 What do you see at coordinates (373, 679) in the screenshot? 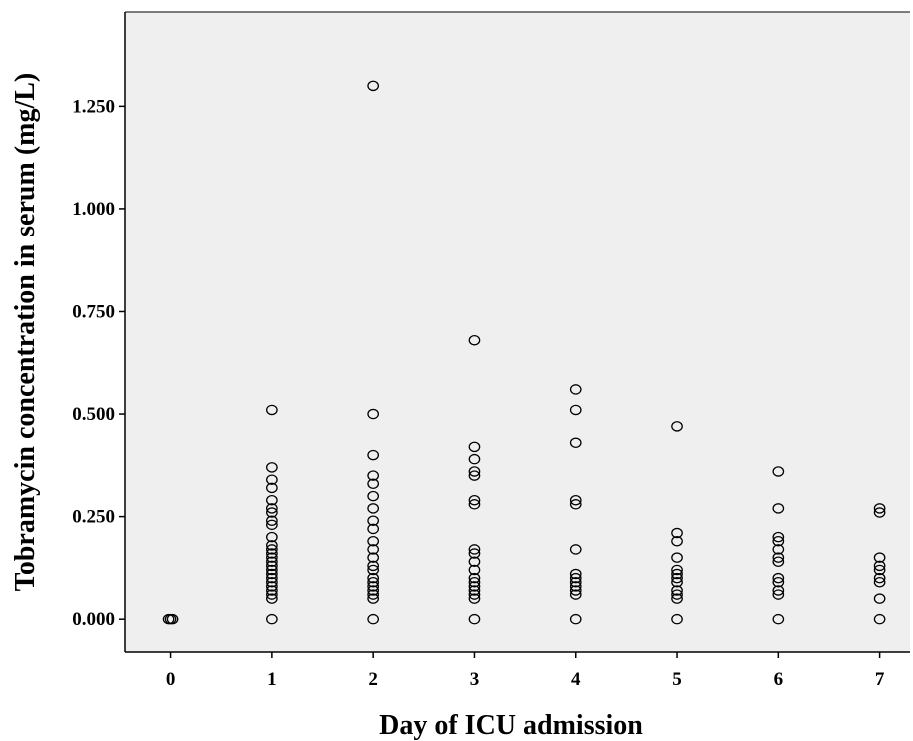
I see `x-tick-label: 2` at bounding box center [373, 679].